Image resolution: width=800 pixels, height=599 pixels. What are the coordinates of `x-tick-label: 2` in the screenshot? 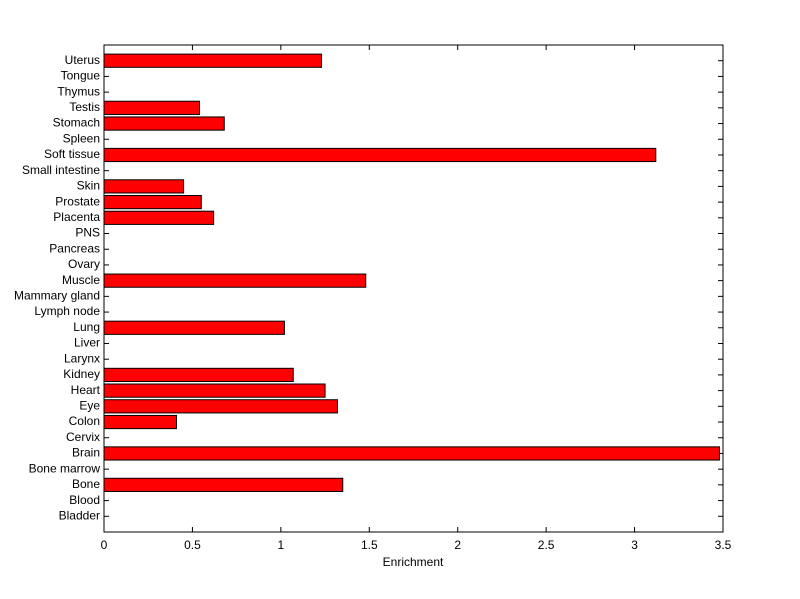 It's located at (457, 545).